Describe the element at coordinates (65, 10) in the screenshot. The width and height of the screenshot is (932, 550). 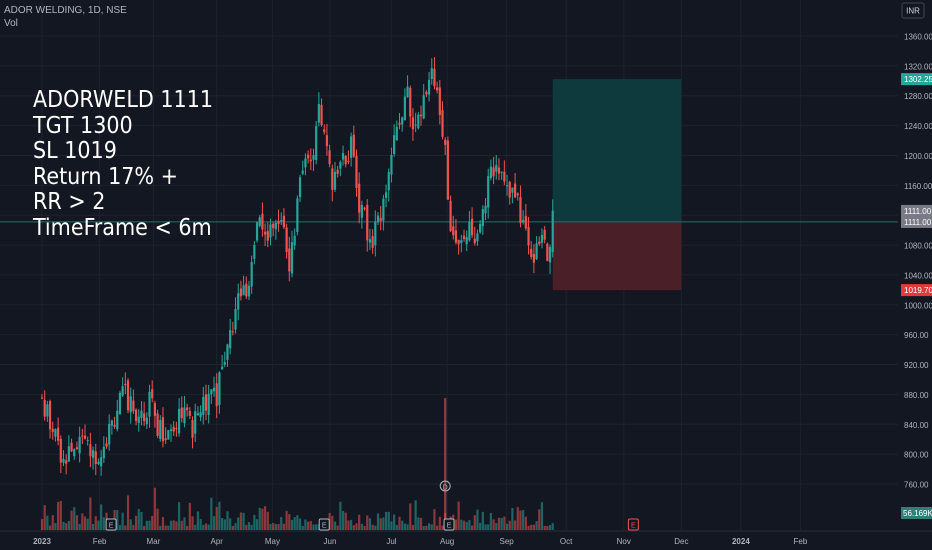
I see `symbol-title: ADOR WELDING, 1D, NSE` at that location.